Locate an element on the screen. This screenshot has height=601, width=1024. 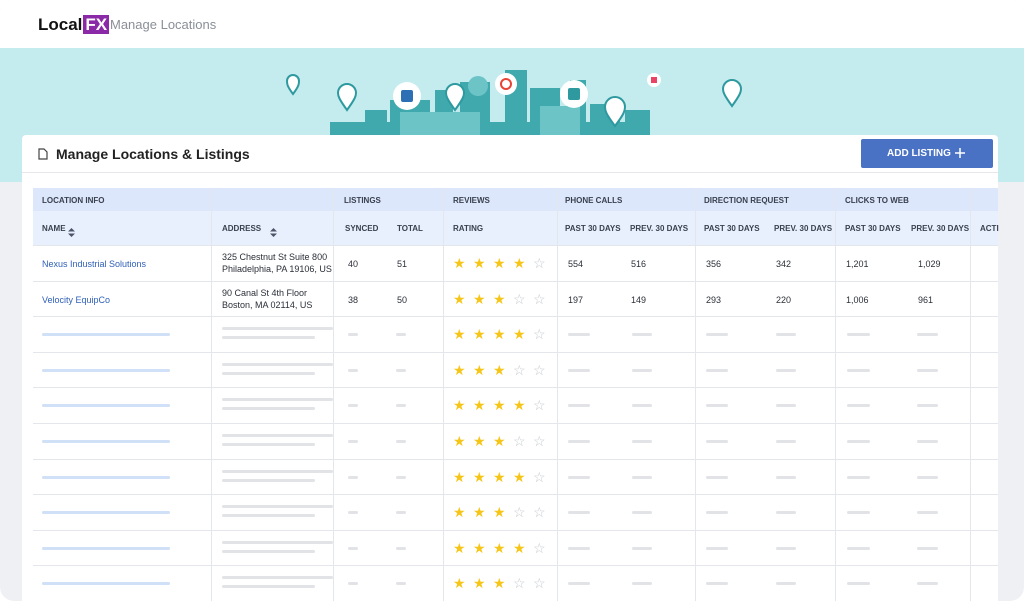
clicks-past: 1,201 is located at coordinates (857, 264).